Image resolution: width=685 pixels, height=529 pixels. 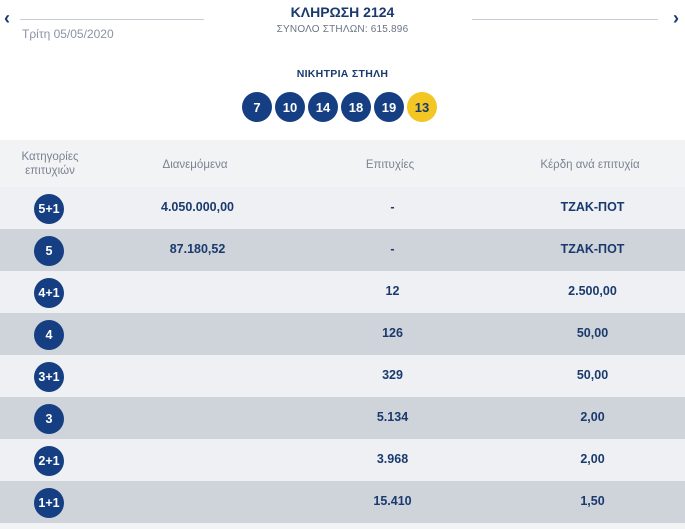 What do you see at coordinates (49, 335) in the screenshot?
I see `category-badge: 4` at bounding box center [49, 335].